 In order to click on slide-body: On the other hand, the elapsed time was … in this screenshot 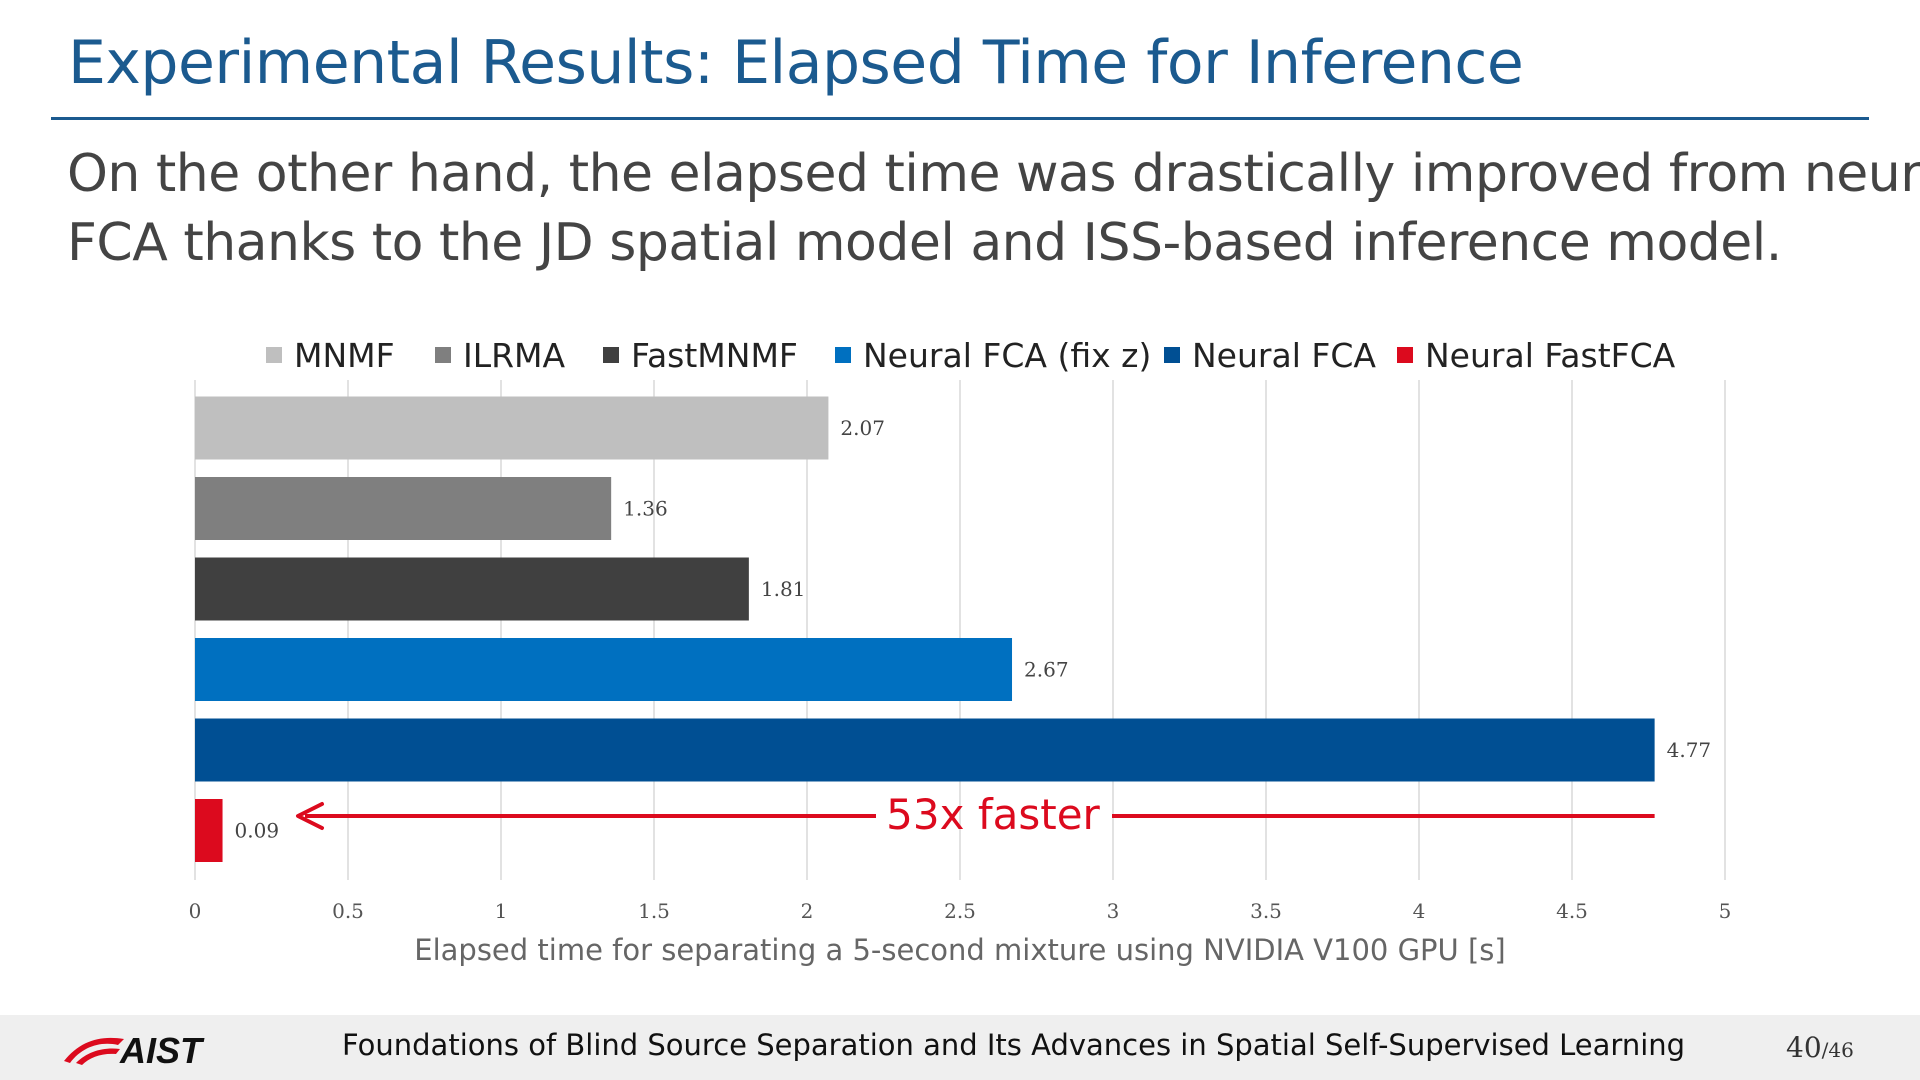, I will do `click(993, 209)`.